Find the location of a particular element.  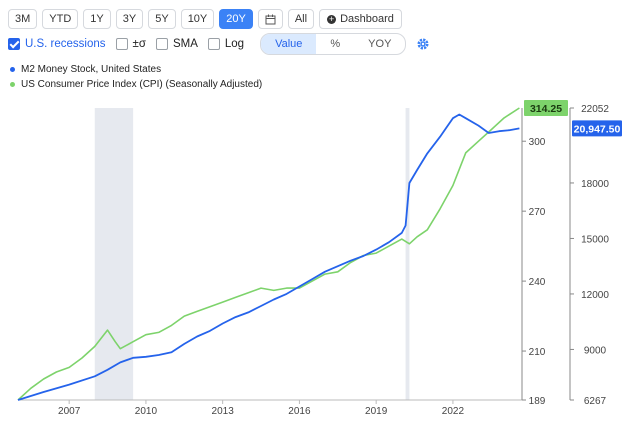

range-5y-button: 5Y is located at coordinates (162, 19).